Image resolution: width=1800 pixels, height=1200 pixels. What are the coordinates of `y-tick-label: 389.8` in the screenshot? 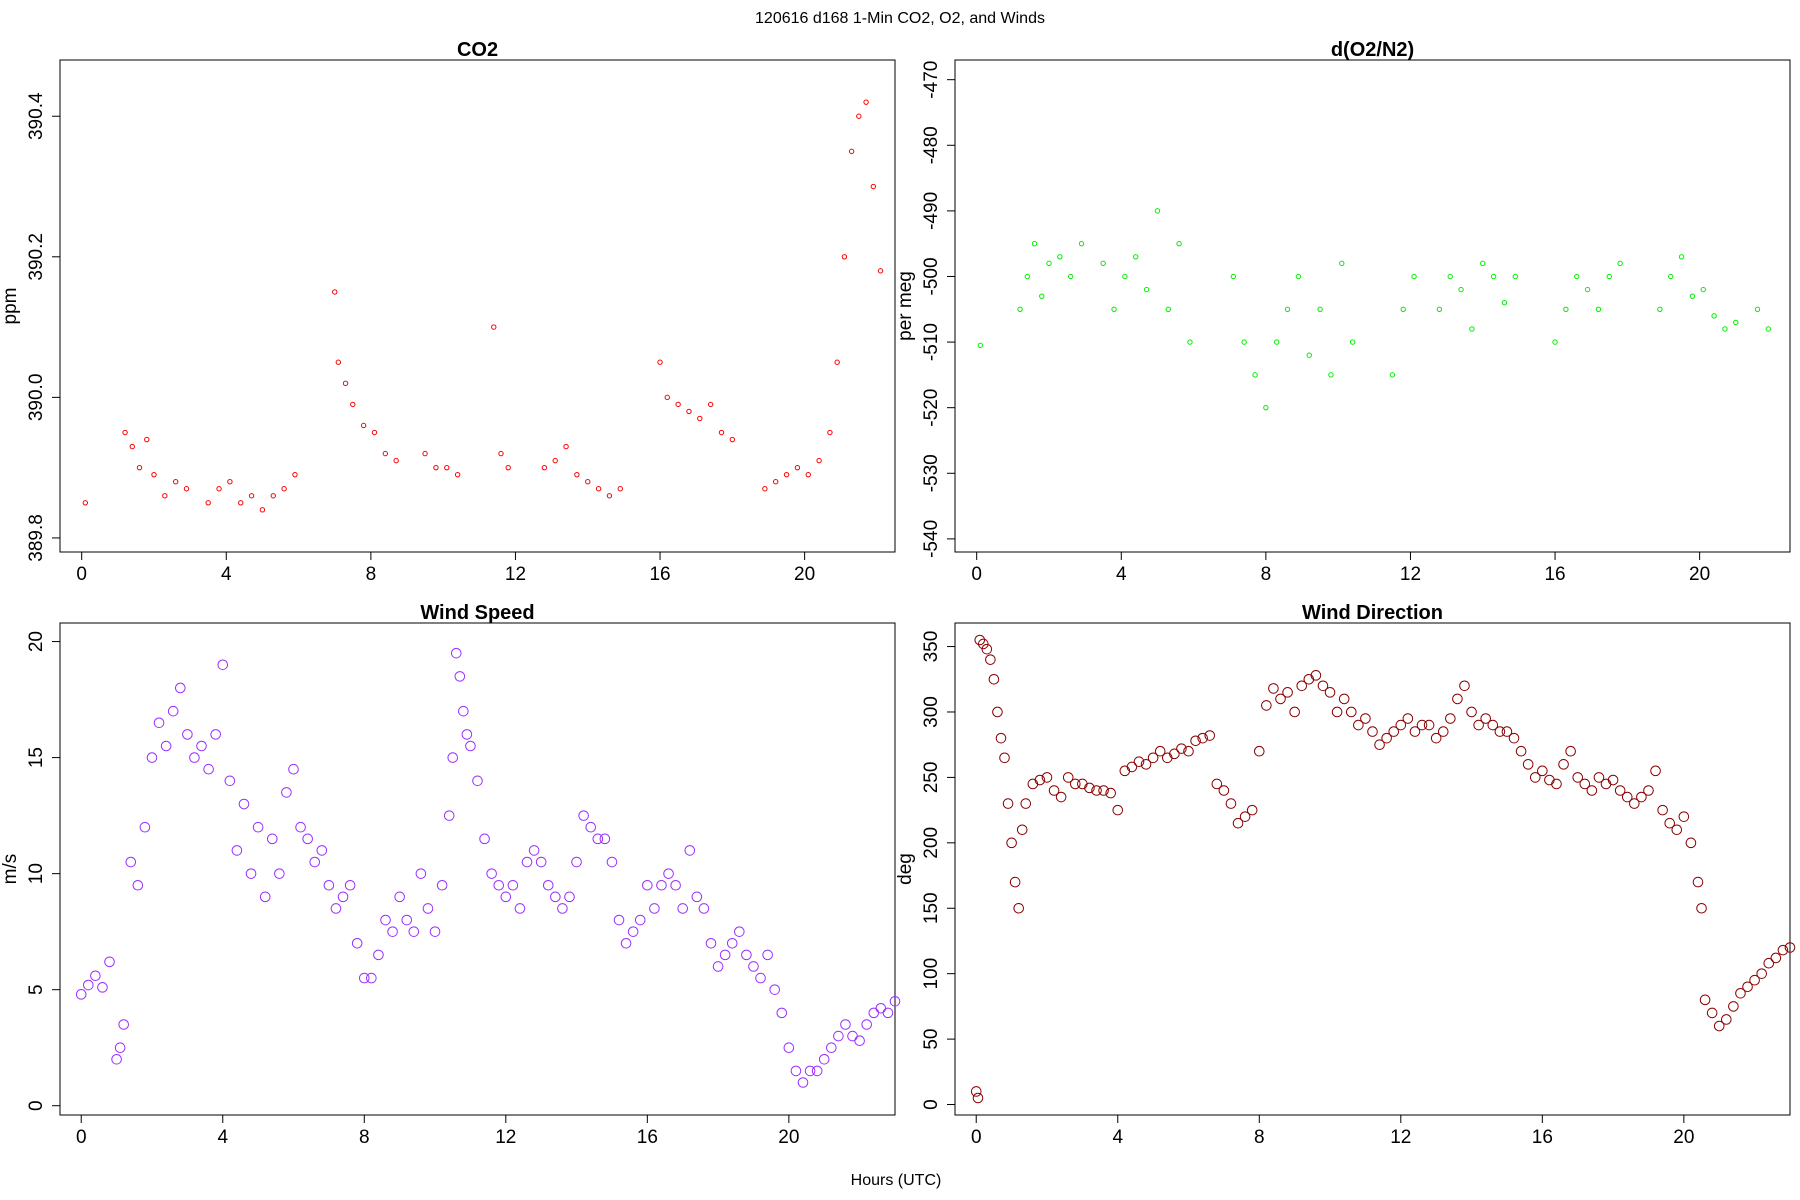 It's located at (36, 538).